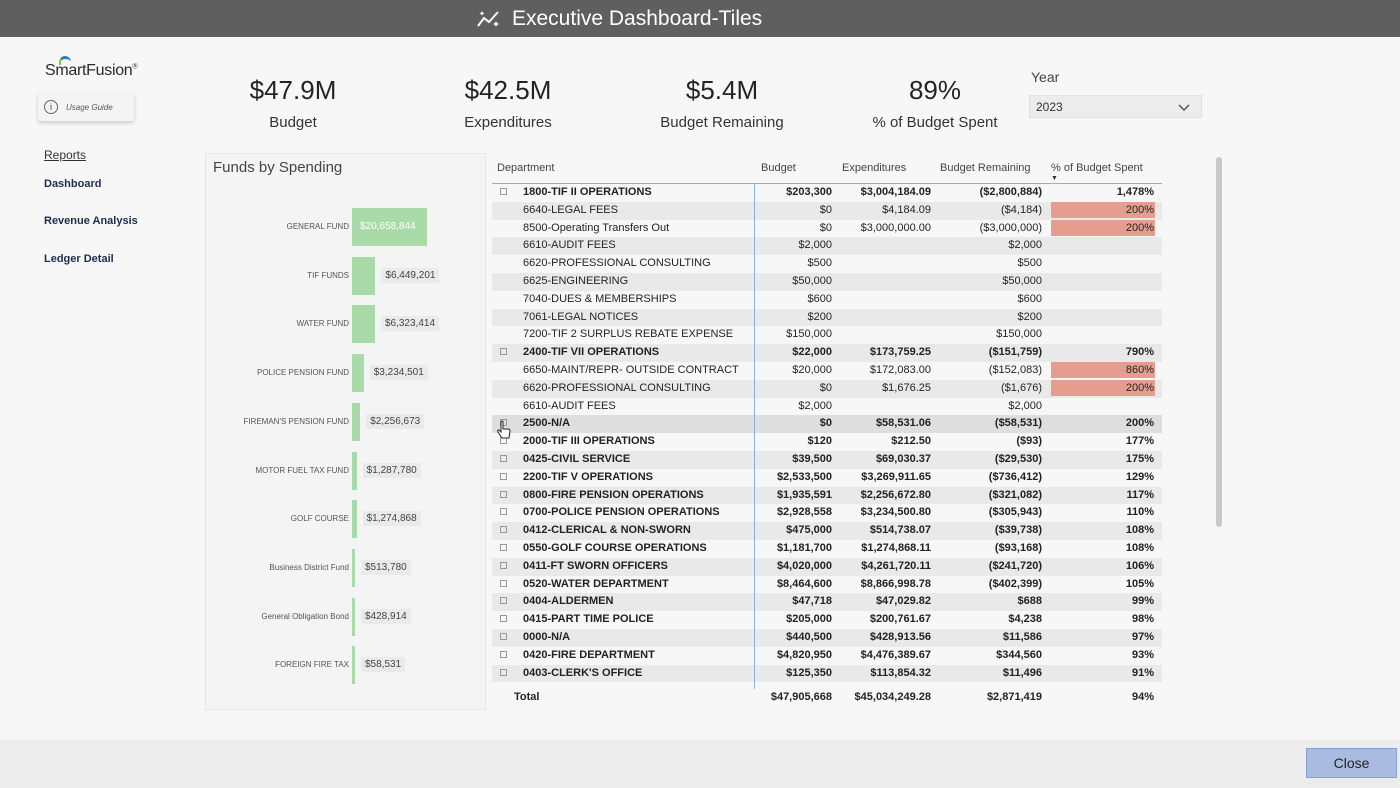 The image size is (1400, 788). Describe the element at coordinates (346, 666) in the screenshot. I see `fund-bar-row: FOREIGN FIRE TAX $58,531` at that location.